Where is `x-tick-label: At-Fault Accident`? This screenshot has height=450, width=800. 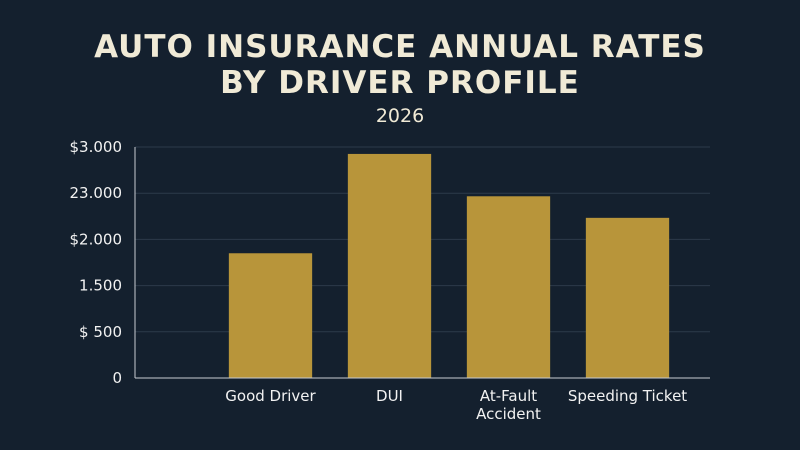
x-tick-label: At-Fault Accident is located at coordinates (508, 405).